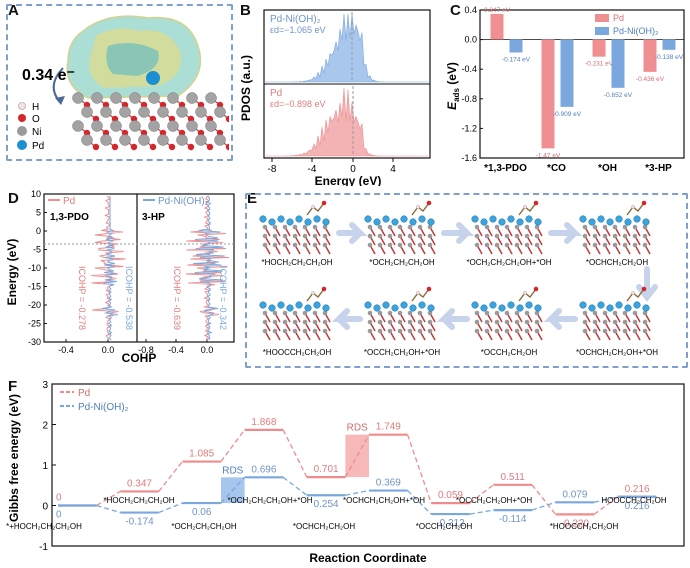 Image resolution: width=690 pixels, height=568 pixels. What do you see at coordinates (353, 169) in the screenshot?
I see `svg-text: 0` at bounding box center [353, 169].